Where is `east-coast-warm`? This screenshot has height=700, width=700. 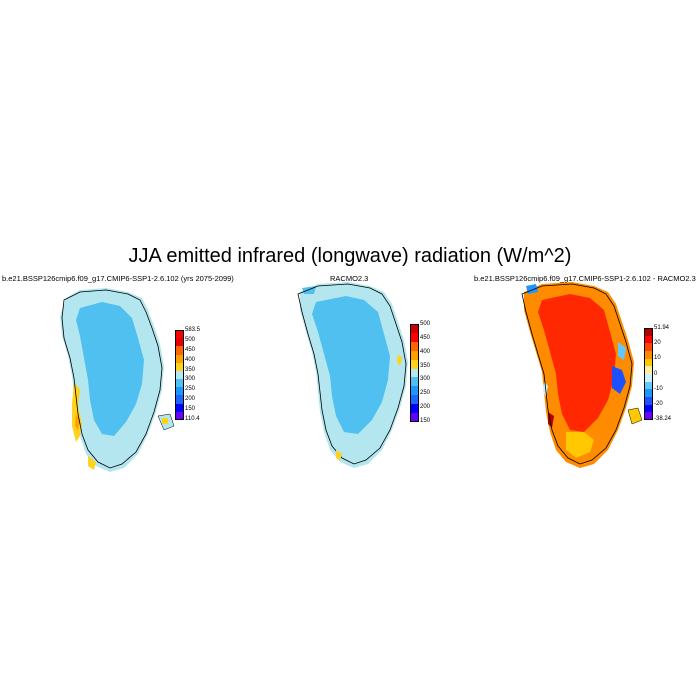
east-coast-warm is located at coordinates (399, 360).